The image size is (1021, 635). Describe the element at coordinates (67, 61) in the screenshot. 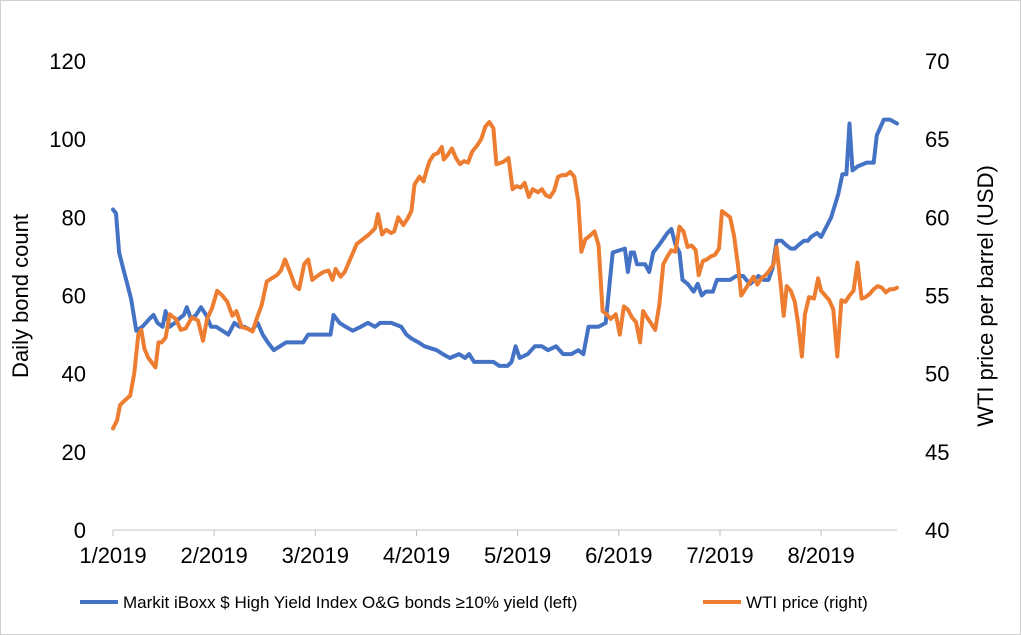

I see `left-tick-label: 120` at that location.